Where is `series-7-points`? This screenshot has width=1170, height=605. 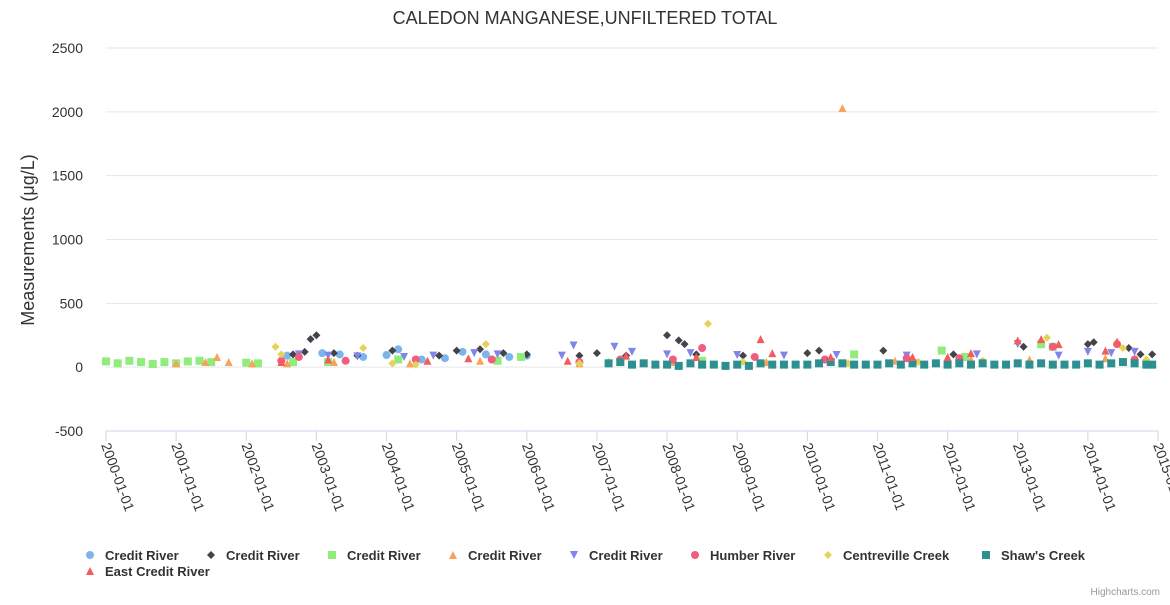
series-7-points is located at coordinates (880, 364).